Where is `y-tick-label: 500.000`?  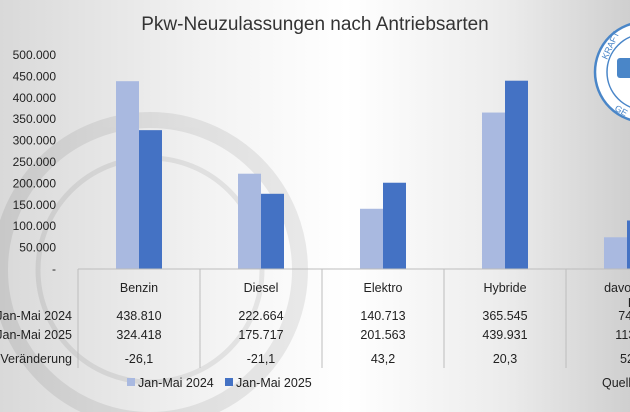 y-tick-label: 500.000 is located at coordinates (35, 55).